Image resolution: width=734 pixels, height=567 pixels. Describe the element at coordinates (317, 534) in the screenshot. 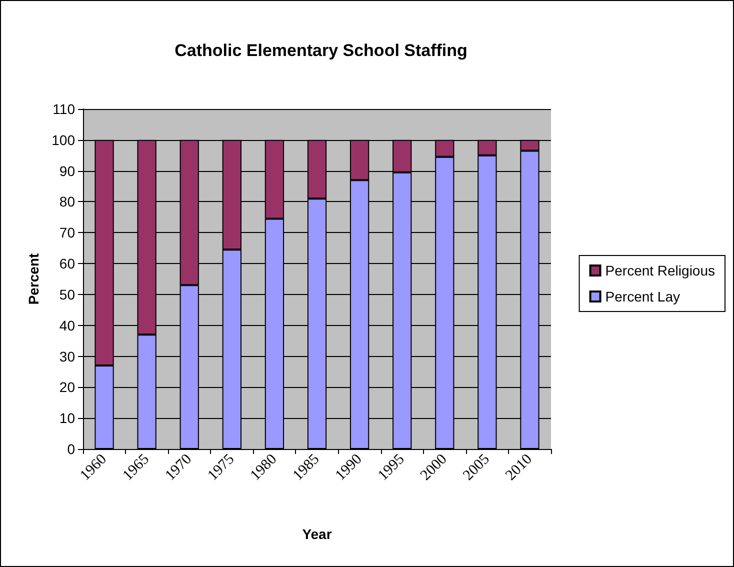

I see `x-axis-title: Year` at that location.